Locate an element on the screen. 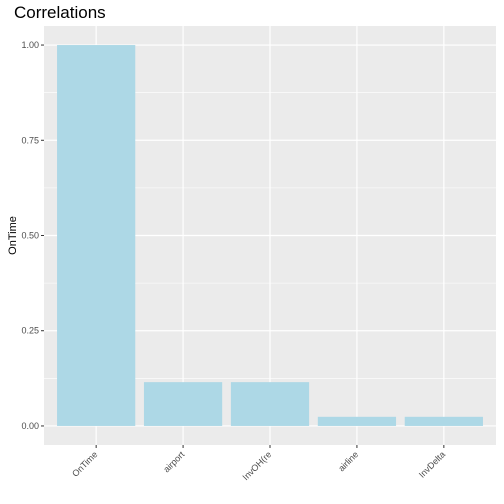 The image size is (504, 504). y-tick-label: 0.50 is located at coordinates (30, 236).